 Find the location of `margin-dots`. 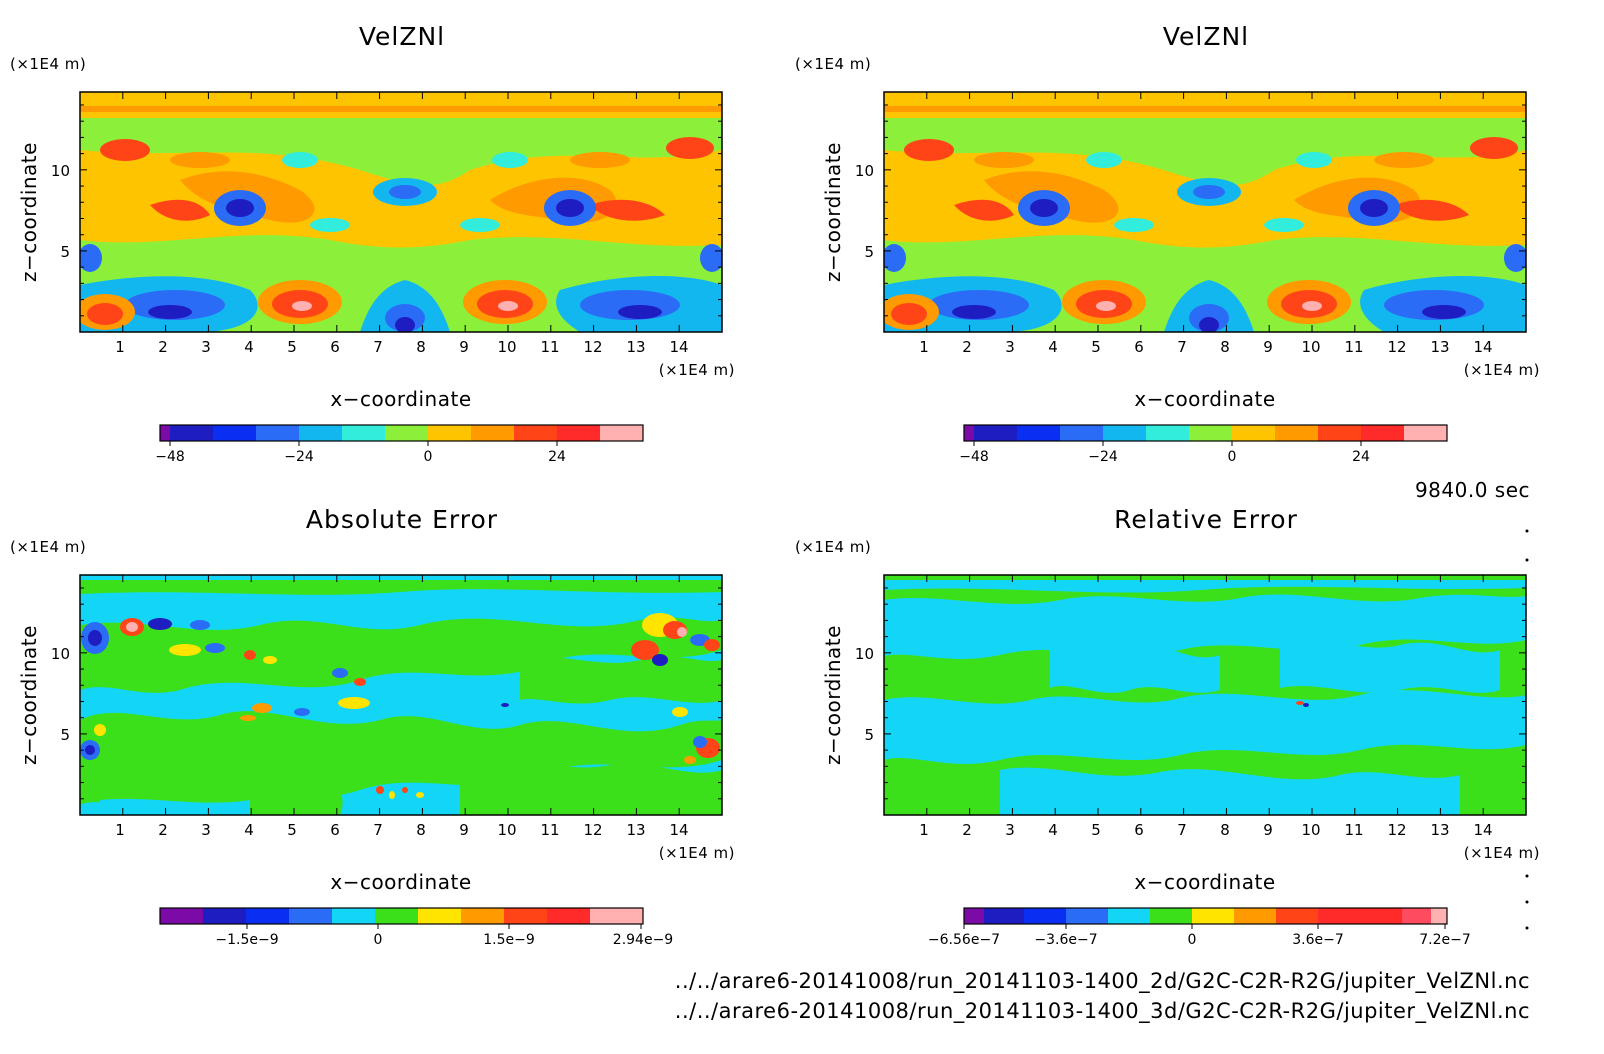

margin-dots is located at coordinates (1527, 729).